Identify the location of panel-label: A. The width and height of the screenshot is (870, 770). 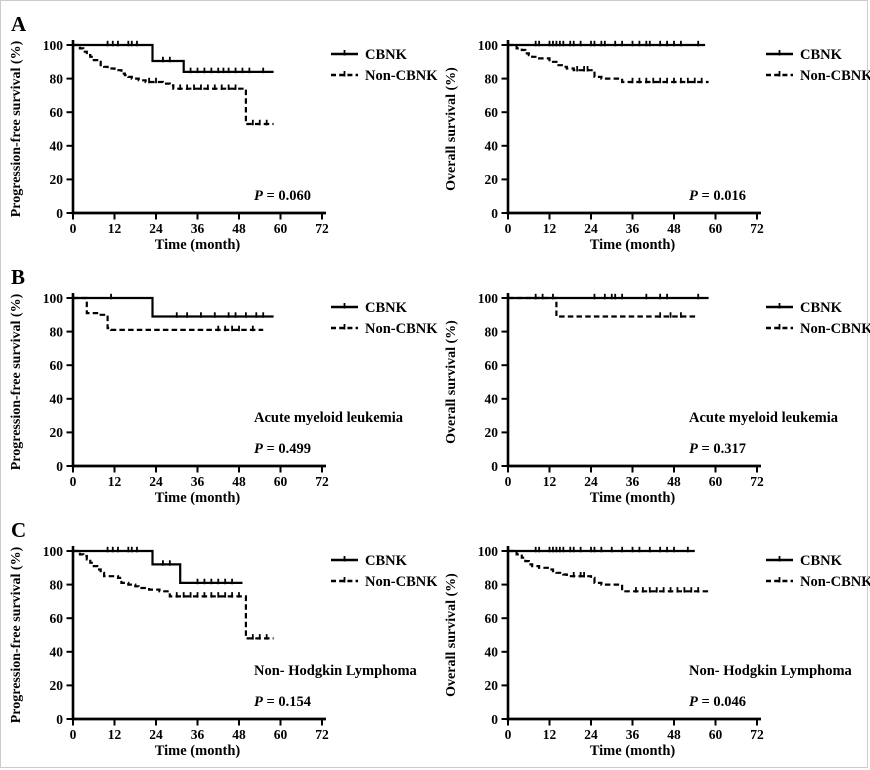
(19, 24).